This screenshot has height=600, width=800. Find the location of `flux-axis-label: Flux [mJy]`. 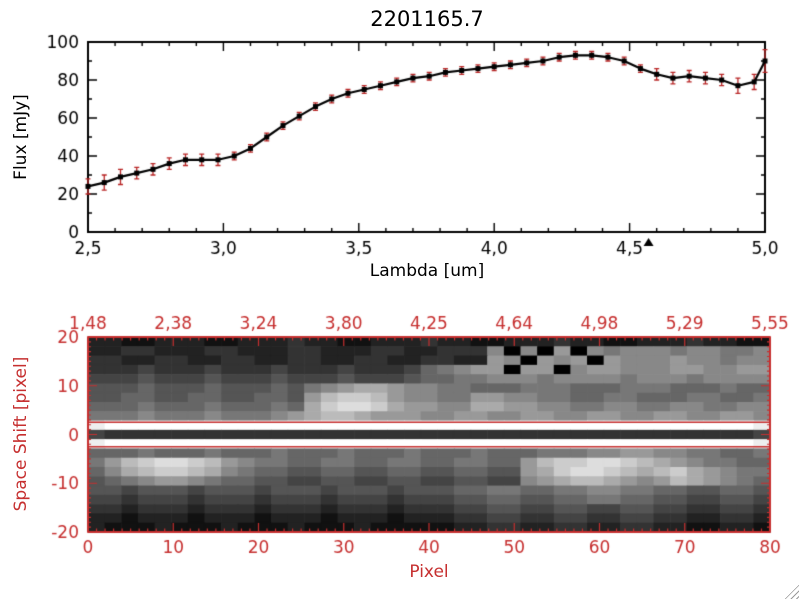

flux-axis-label: Flux [mJy] is located at coordinates (21, 137).